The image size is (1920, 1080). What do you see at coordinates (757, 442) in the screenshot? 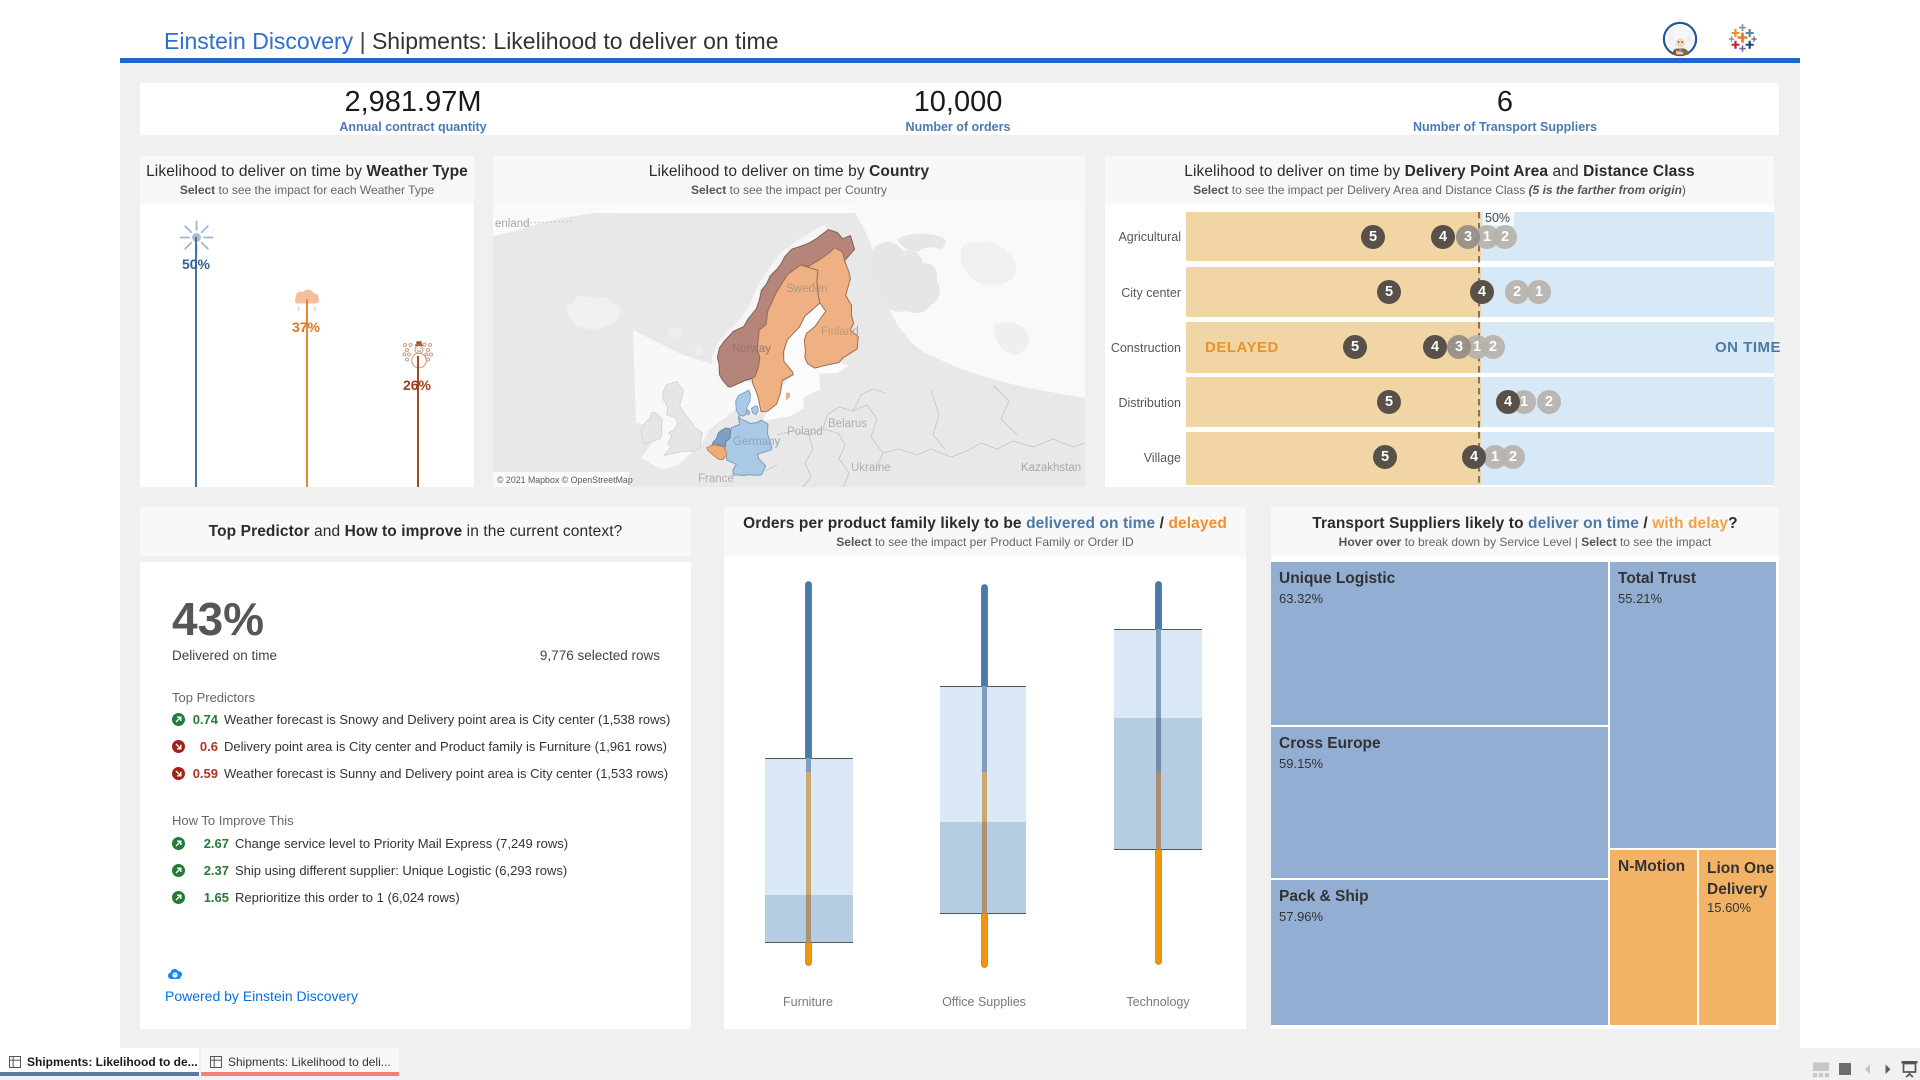
I see `svg-text: Germany` at bounding box center [757, 442].